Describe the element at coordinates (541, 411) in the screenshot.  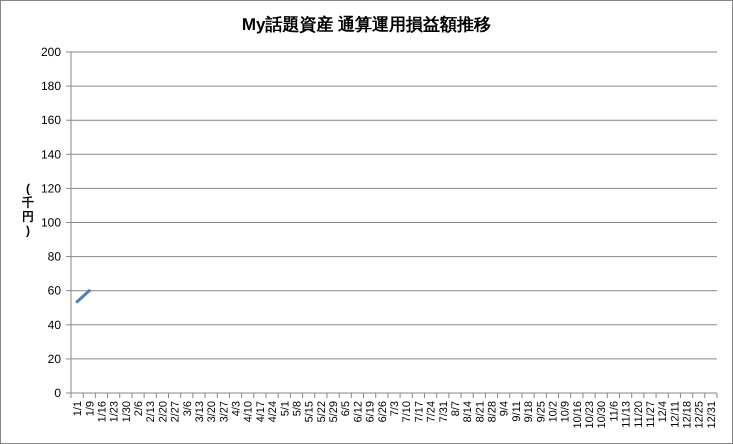
I see `x-tick-label: 9/25` at that location.